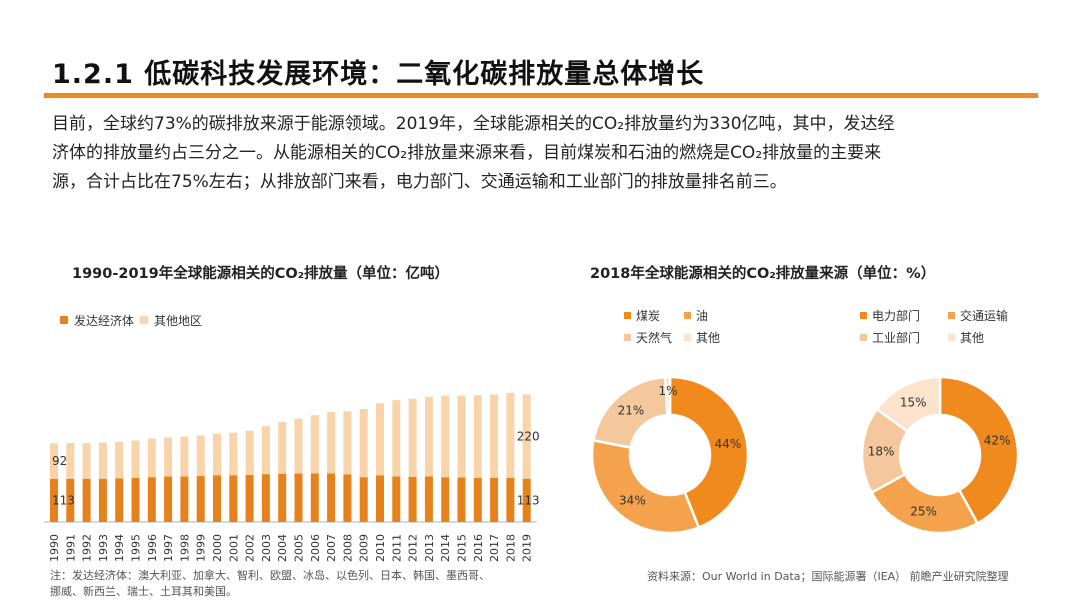  I want to click on slice-label: 18%, so click(881, 451).